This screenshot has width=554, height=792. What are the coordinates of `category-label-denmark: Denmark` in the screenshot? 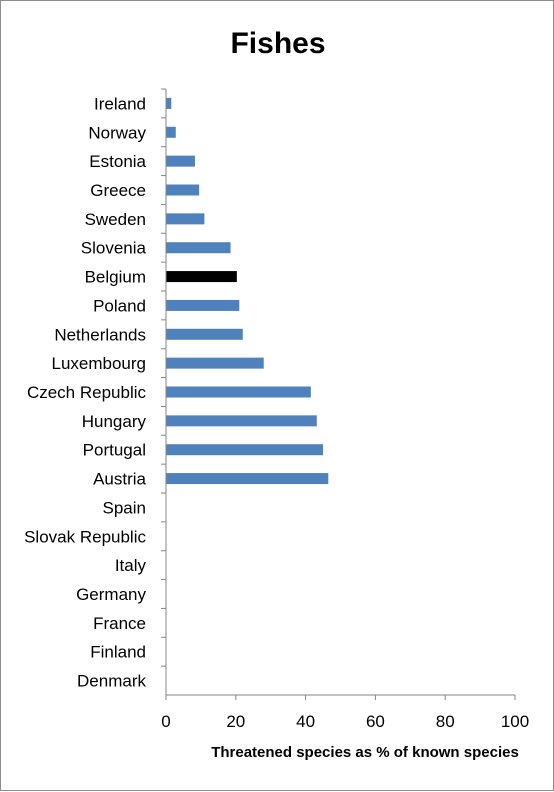 It's located at (111, 681).